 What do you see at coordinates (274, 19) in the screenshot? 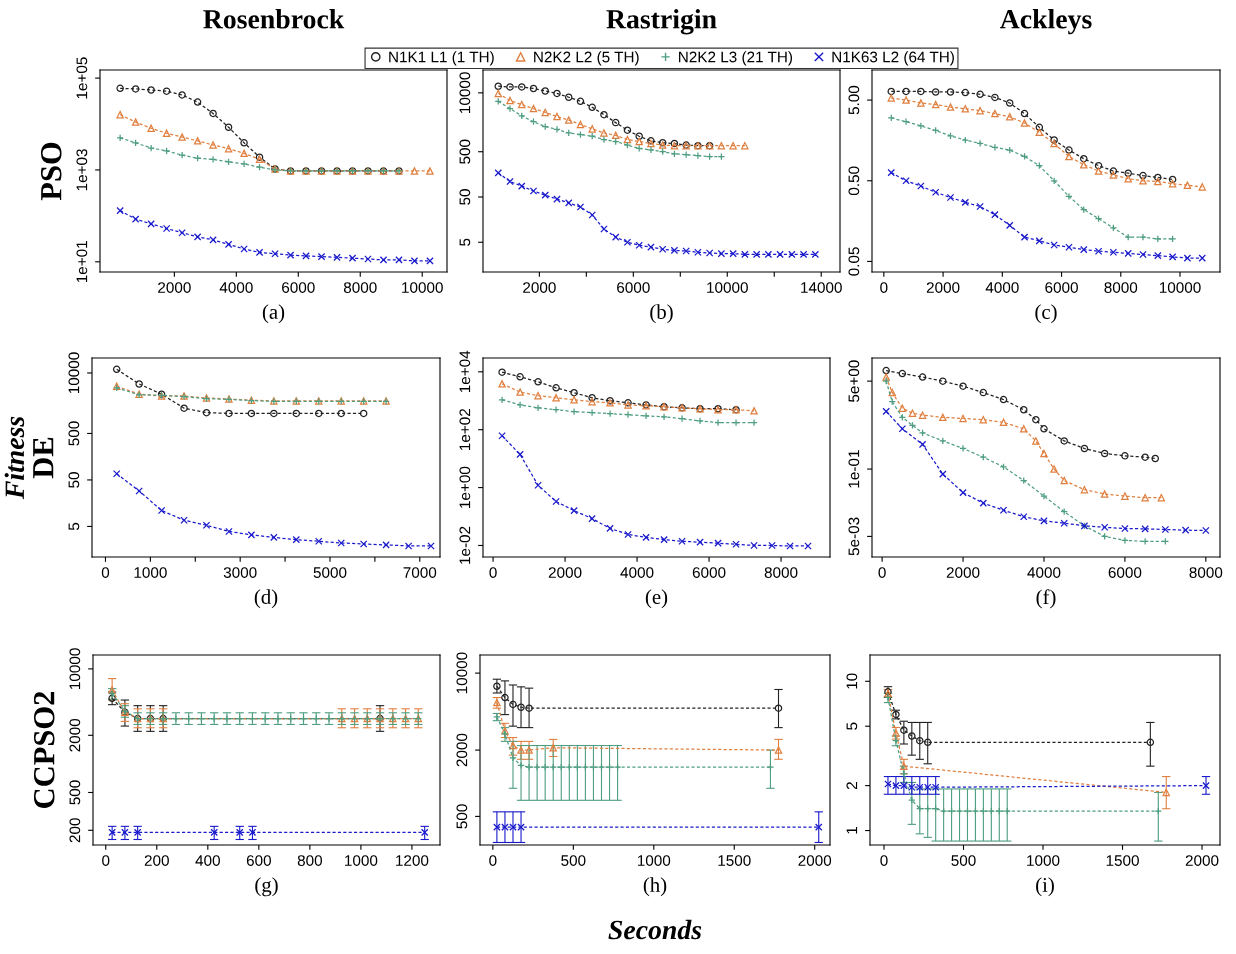
I see `chart-title: Rosenbrock` at bounding box center [274, 19].